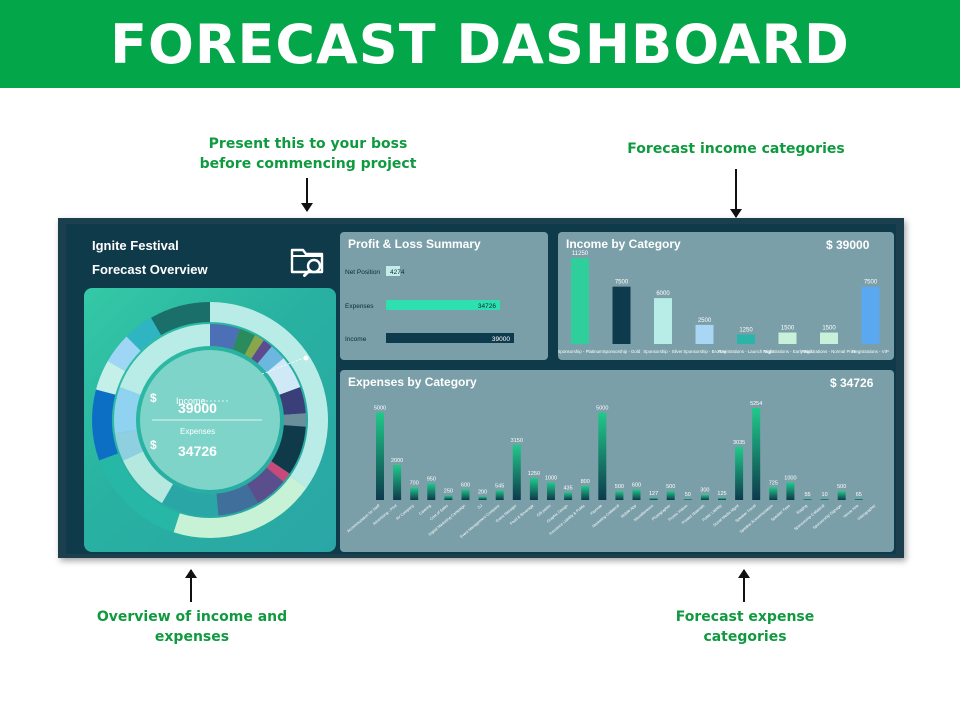  Describe the element at coordinates (487, 306) in the screenshot. I see `pl-value-label: 34726` at that location.